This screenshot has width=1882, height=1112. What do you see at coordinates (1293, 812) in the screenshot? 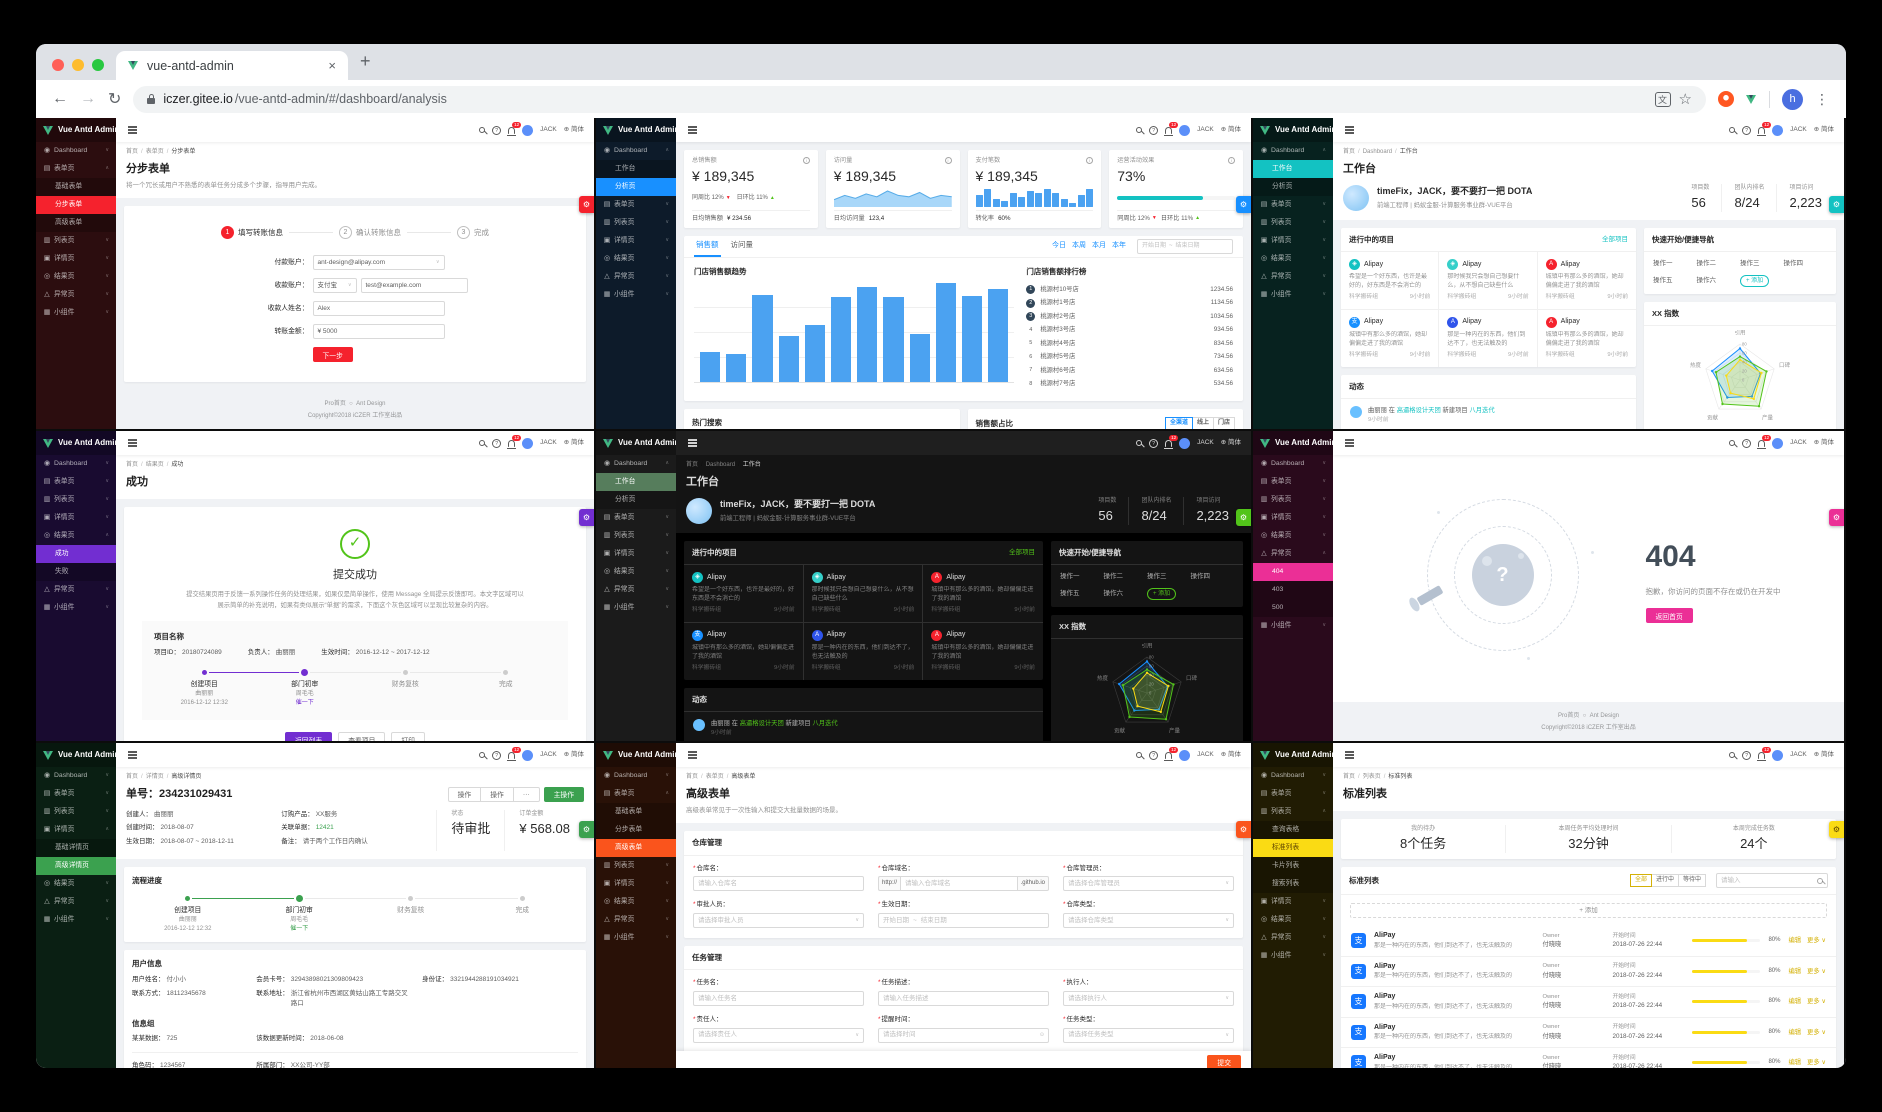
I see `sidebar-group: ▥ 列表页 ∧` at bounding box center [1293, 812].